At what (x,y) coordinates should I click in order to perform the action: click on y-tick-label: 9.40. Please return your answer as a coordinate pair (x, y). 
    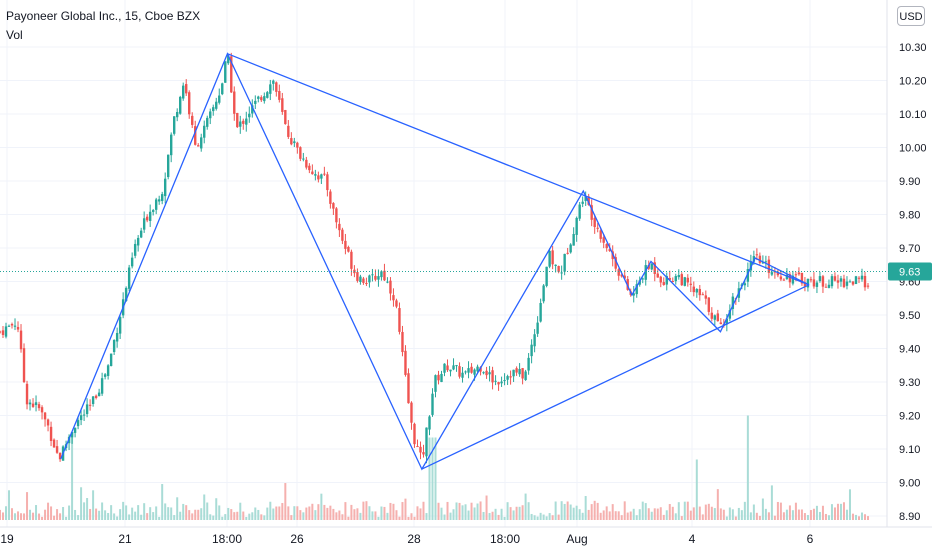
    Looking at the image, I should click on (909, 350).